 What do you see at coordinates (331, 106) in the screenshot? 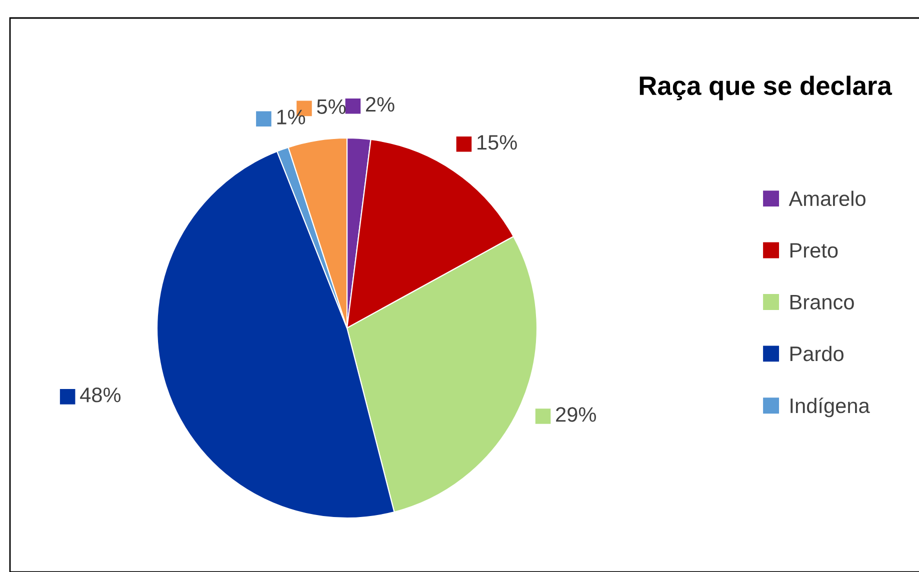
I see `data-label: 5%` at bounding box center [331, 106].